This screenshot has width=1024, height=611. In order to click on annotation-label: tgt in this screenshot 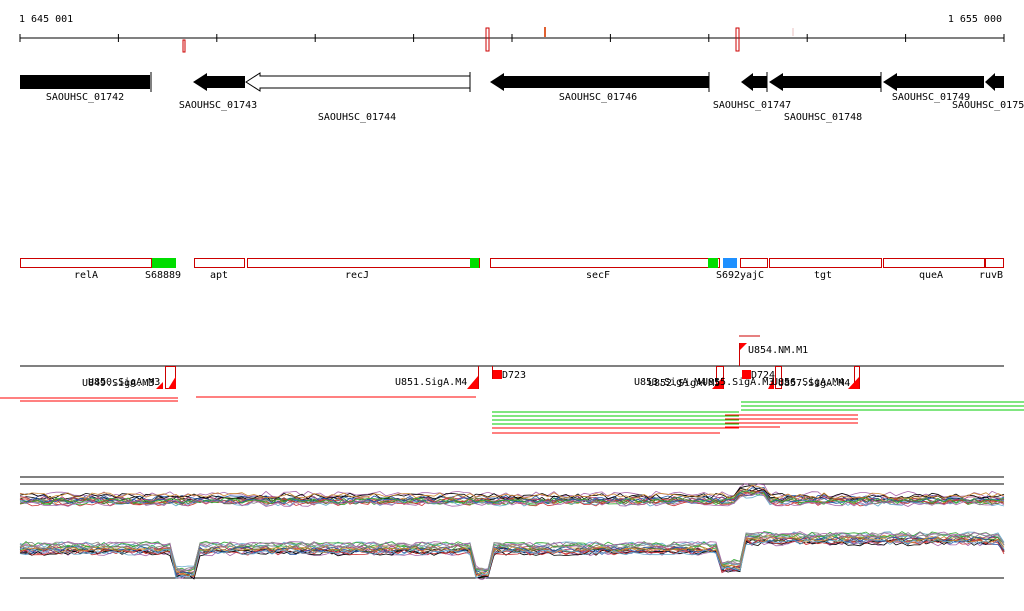, I will do `click(823, 275)`.